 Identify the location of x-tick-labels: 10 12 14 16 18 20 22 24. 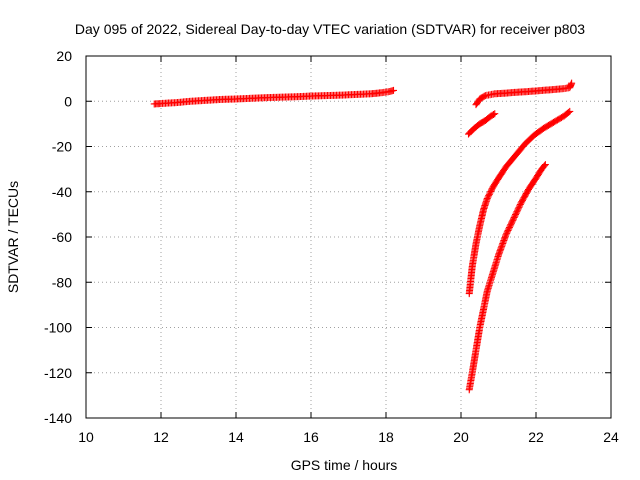
(348, 437).